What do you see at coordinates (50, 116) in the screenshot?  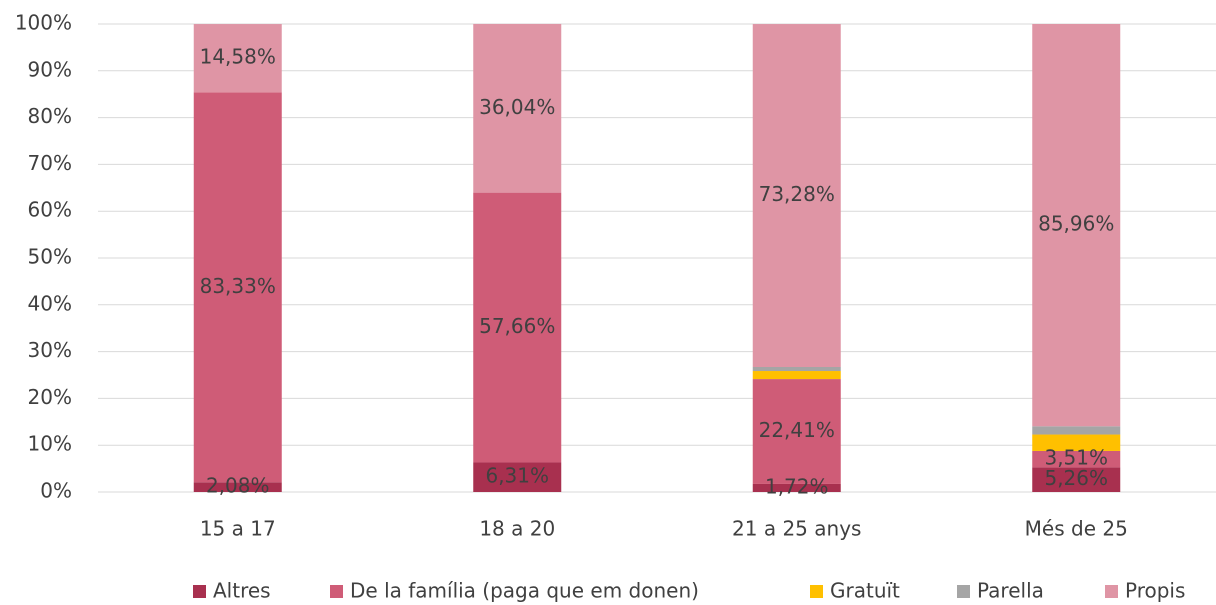 I see `y-tick-label: 80%` at bounding box center [50, 116].